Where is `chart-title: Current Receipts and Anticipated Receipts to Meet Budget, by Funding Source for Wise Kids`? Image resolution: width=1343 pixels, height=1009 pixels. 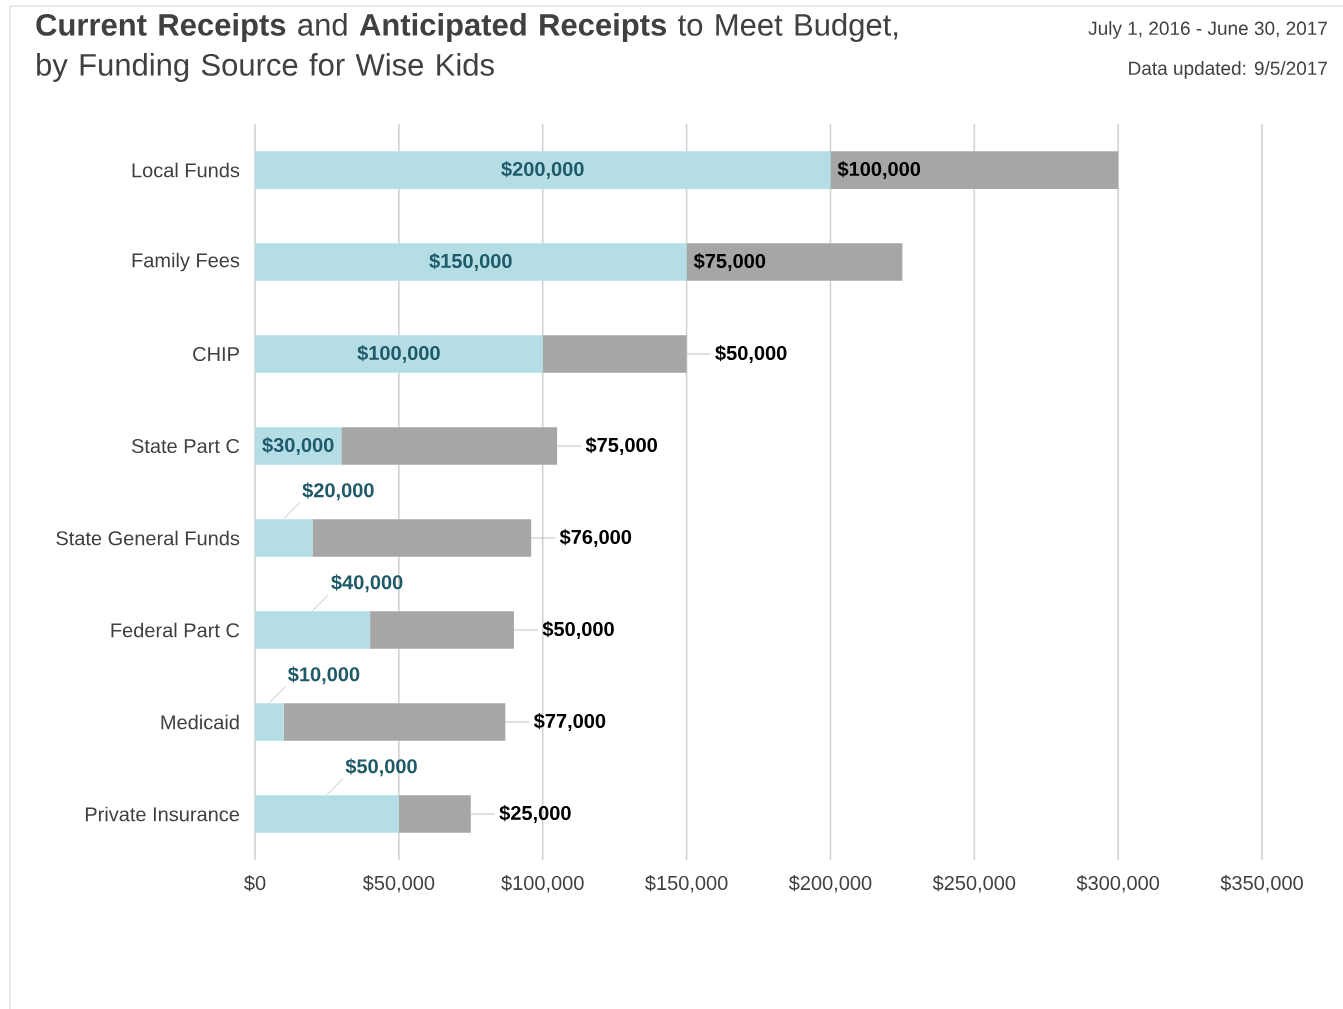 chart-title: Current Receipts and Anticipated Receipts to Meet Budget, by Funding Source for Wise Kids is located at coordinates (467, 47).